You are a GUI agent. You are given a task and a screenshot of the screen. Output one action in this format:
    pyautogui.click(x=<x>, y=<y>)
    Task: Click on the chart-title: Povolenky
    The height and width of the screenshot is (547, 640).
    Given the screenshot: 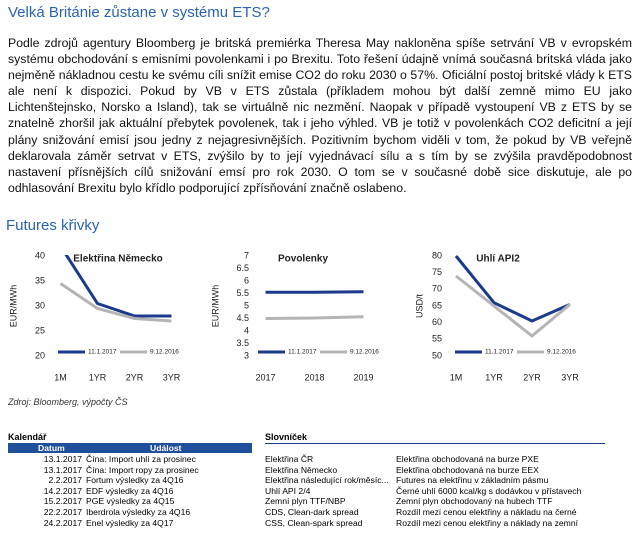 What is the action you would take?
    pyautogui.click(x=303, y=259)
    